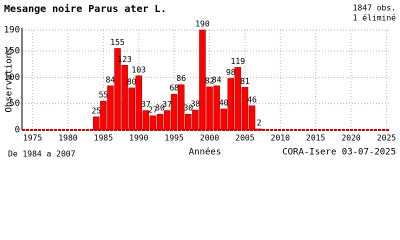 The width and height of the screenshot is (400, 240). What do you see at coordinates (224, 102) in the screenshot?
I see `data-label: 40` at bounding box center [224, 102].